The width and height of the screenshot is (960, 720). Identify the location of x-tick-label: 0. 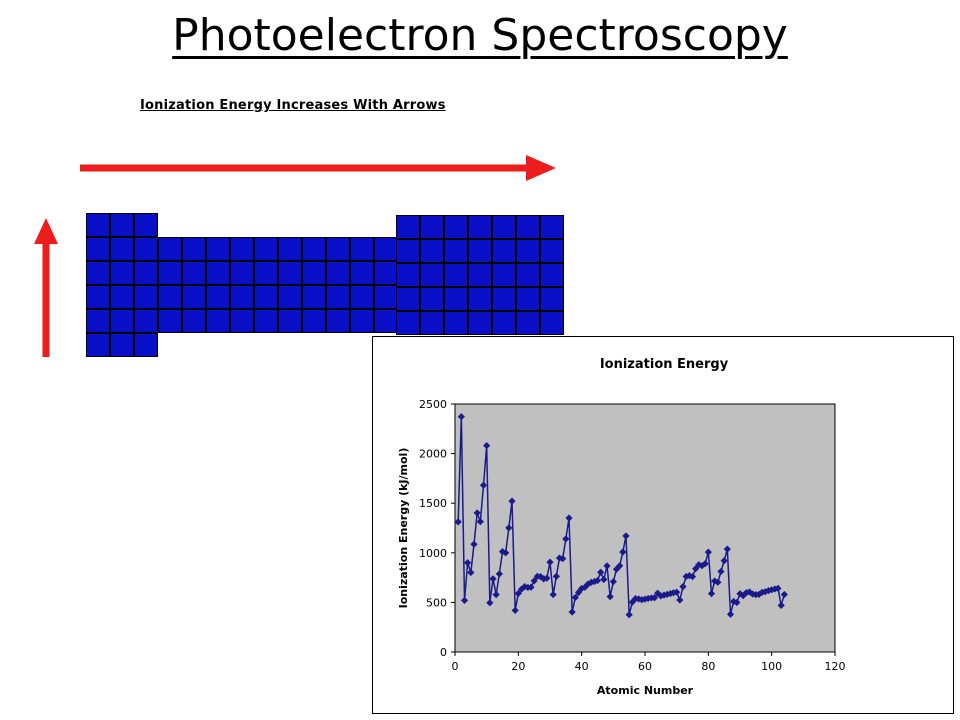
(455, 666).